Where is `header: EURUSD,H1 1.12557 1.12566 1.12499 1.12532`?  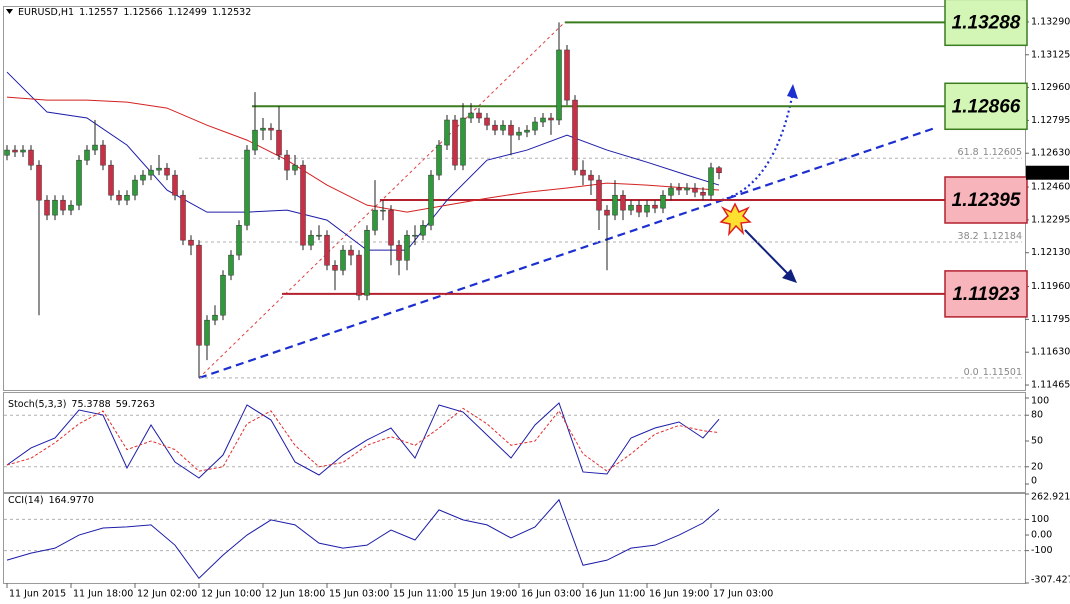 header: EURUSD,H1 1.12557 1.12566 1.12499 1.12532 is located at coordinates (134, 12).